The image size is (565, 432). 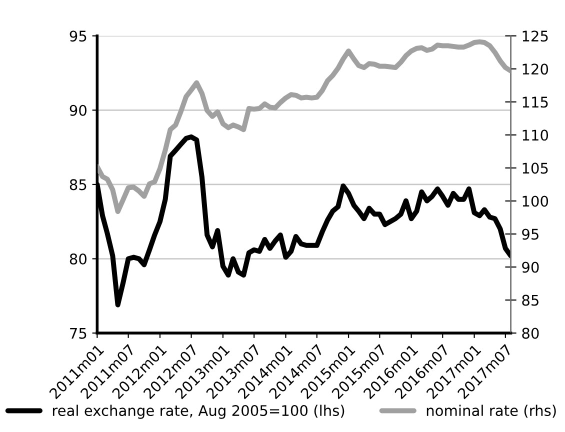 What do you see at coordinates (530, 333) in the screenshot?
I see `y2-tick-label: 80` at bounding box center [530, 333].